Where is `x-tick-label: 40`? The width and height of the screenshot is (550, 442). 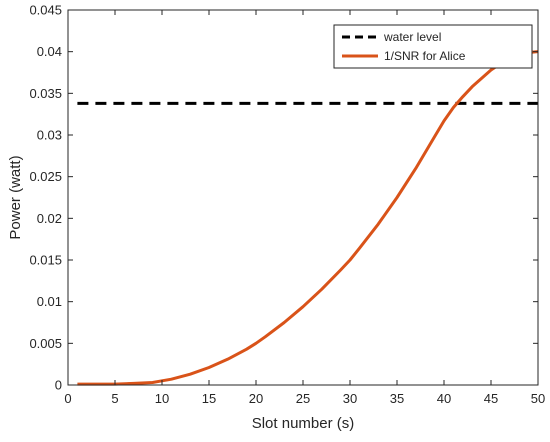
x-tick-label: 40 is located at coordinates (444, 398).